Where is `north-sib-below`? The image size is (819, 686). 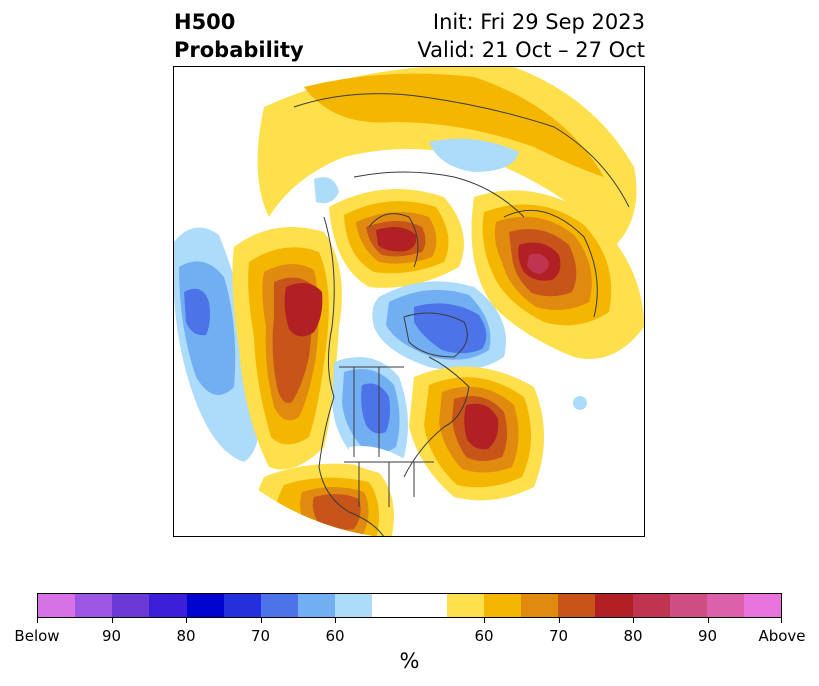
north-sib-below is located at coordinates (474, 155).